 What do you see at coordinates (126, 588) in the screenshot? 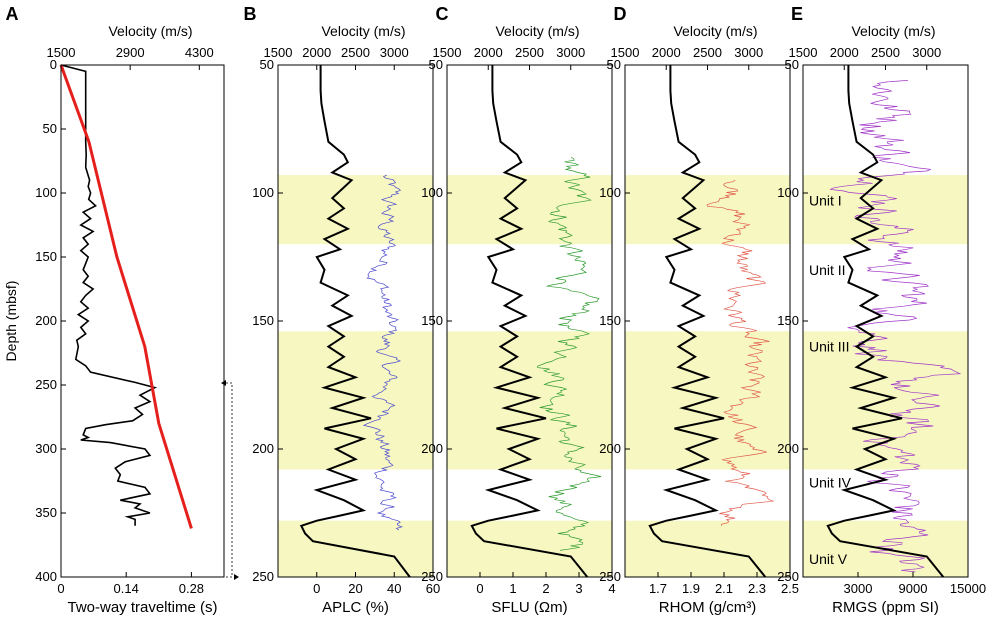
I see `bottom-tick-label: 0.14` at bounding box center [126, 588].